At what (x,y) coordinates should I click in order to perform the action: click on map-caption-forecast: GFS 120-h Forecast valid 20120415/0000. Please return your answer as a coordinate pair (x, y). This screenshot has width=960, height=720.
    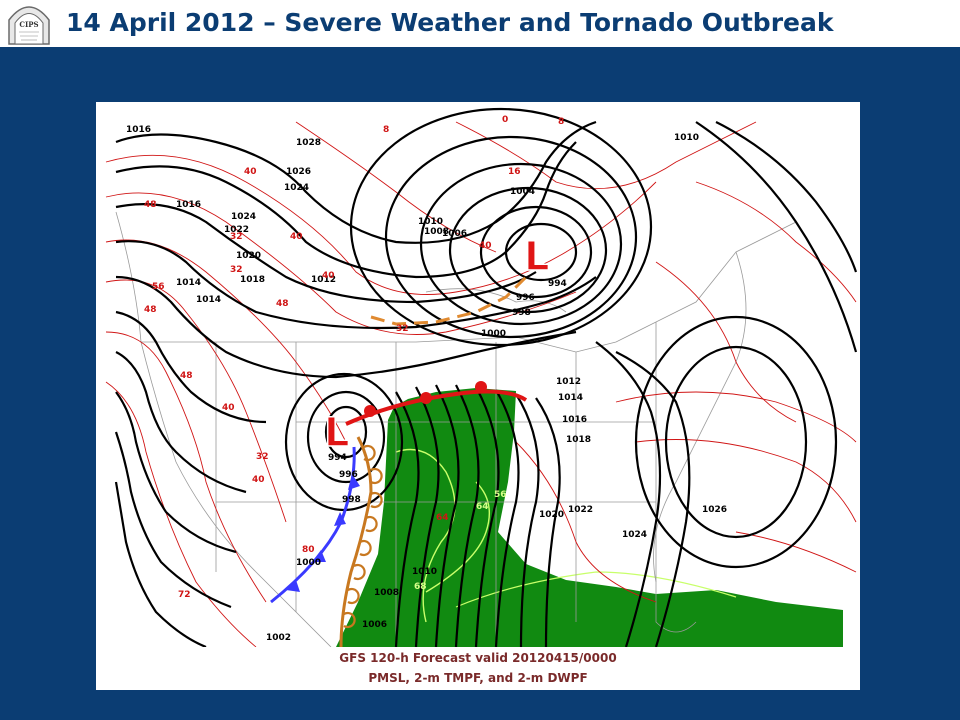
    Looking at the image, I should click on (478, 658).